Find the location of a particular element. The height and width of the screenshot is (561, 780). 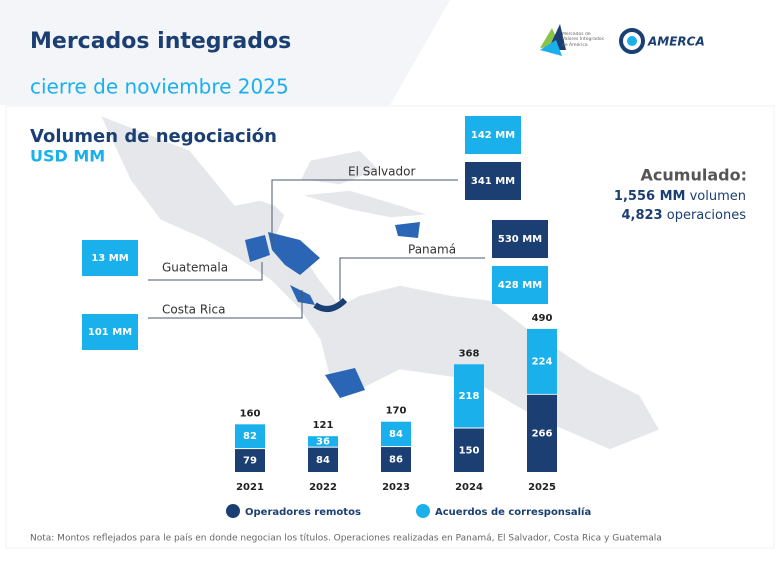

logo-ring is located at coordinates (632, 41).